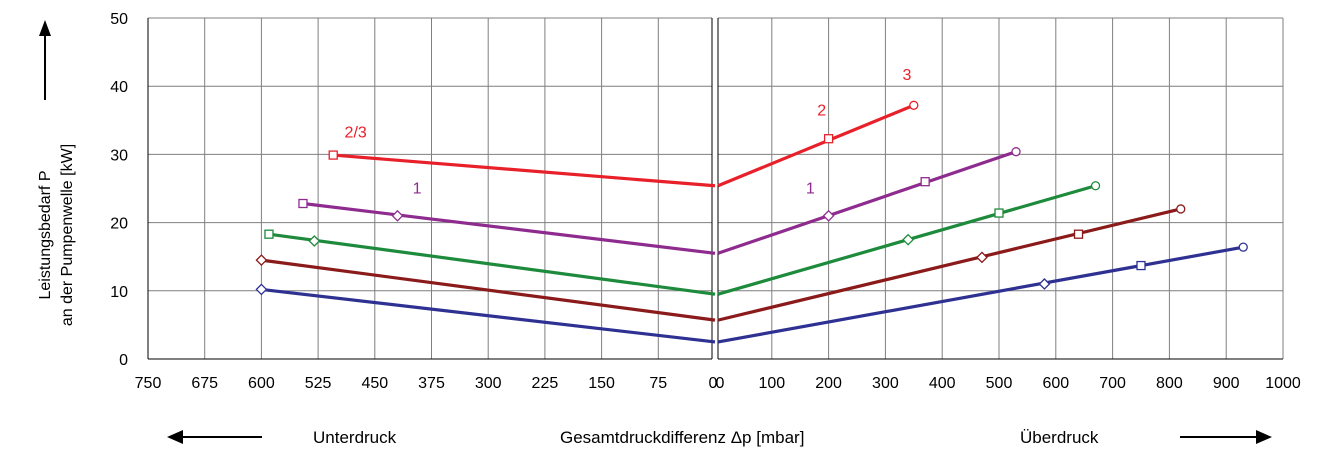 The image size is (1334, 452). Describe the element at coordinates (1059, 437) in the screenshot. I see `right-caption: Überdruck` at that location.